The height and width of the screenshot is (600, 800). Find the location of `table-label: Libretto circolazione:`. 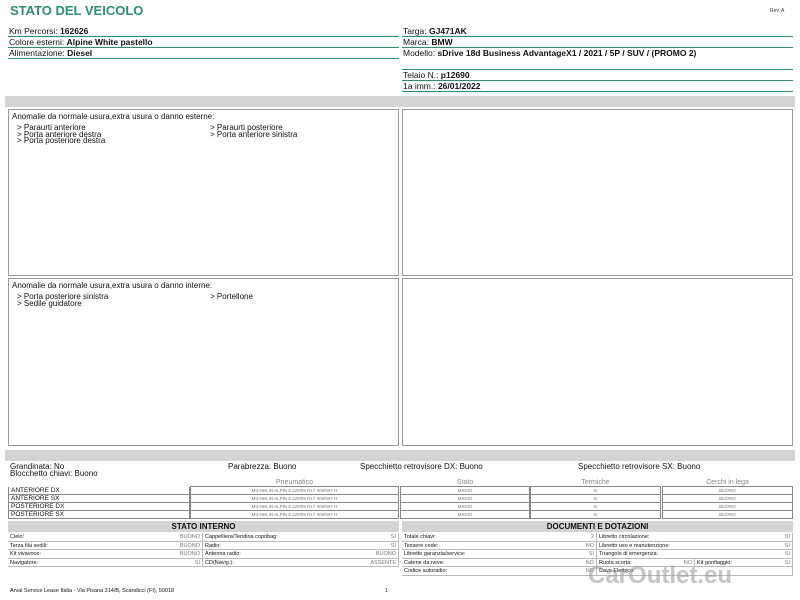

table-label: Libretto circolazione: is located at coordinates (624, 537).